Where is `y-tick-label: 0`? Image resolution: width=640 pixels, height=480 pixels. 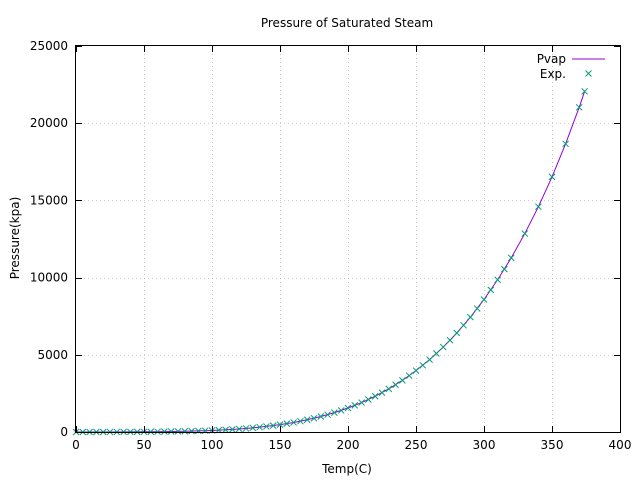 y-tick-label: 0 is located at coordinates (64, 432).